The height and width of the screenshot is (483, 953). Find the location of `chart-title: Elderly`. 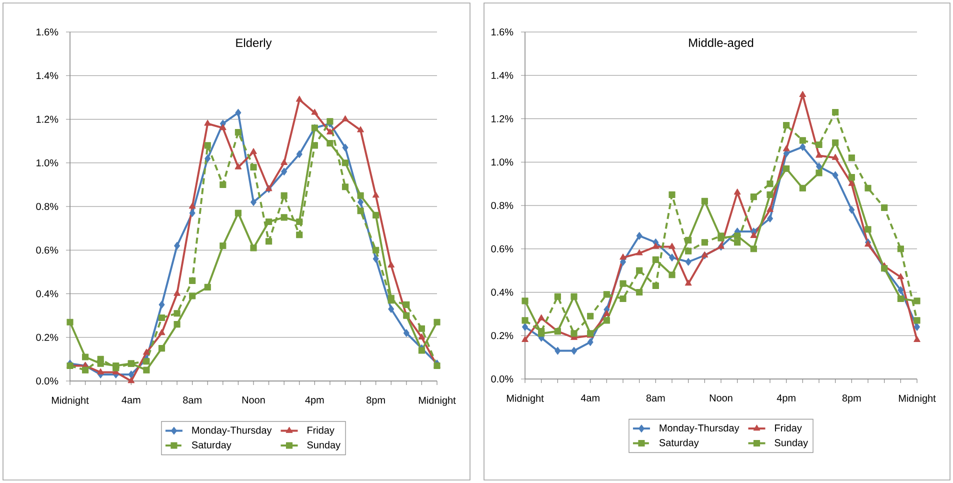

chart-title: Elderly is located at coordinates (254, 44).